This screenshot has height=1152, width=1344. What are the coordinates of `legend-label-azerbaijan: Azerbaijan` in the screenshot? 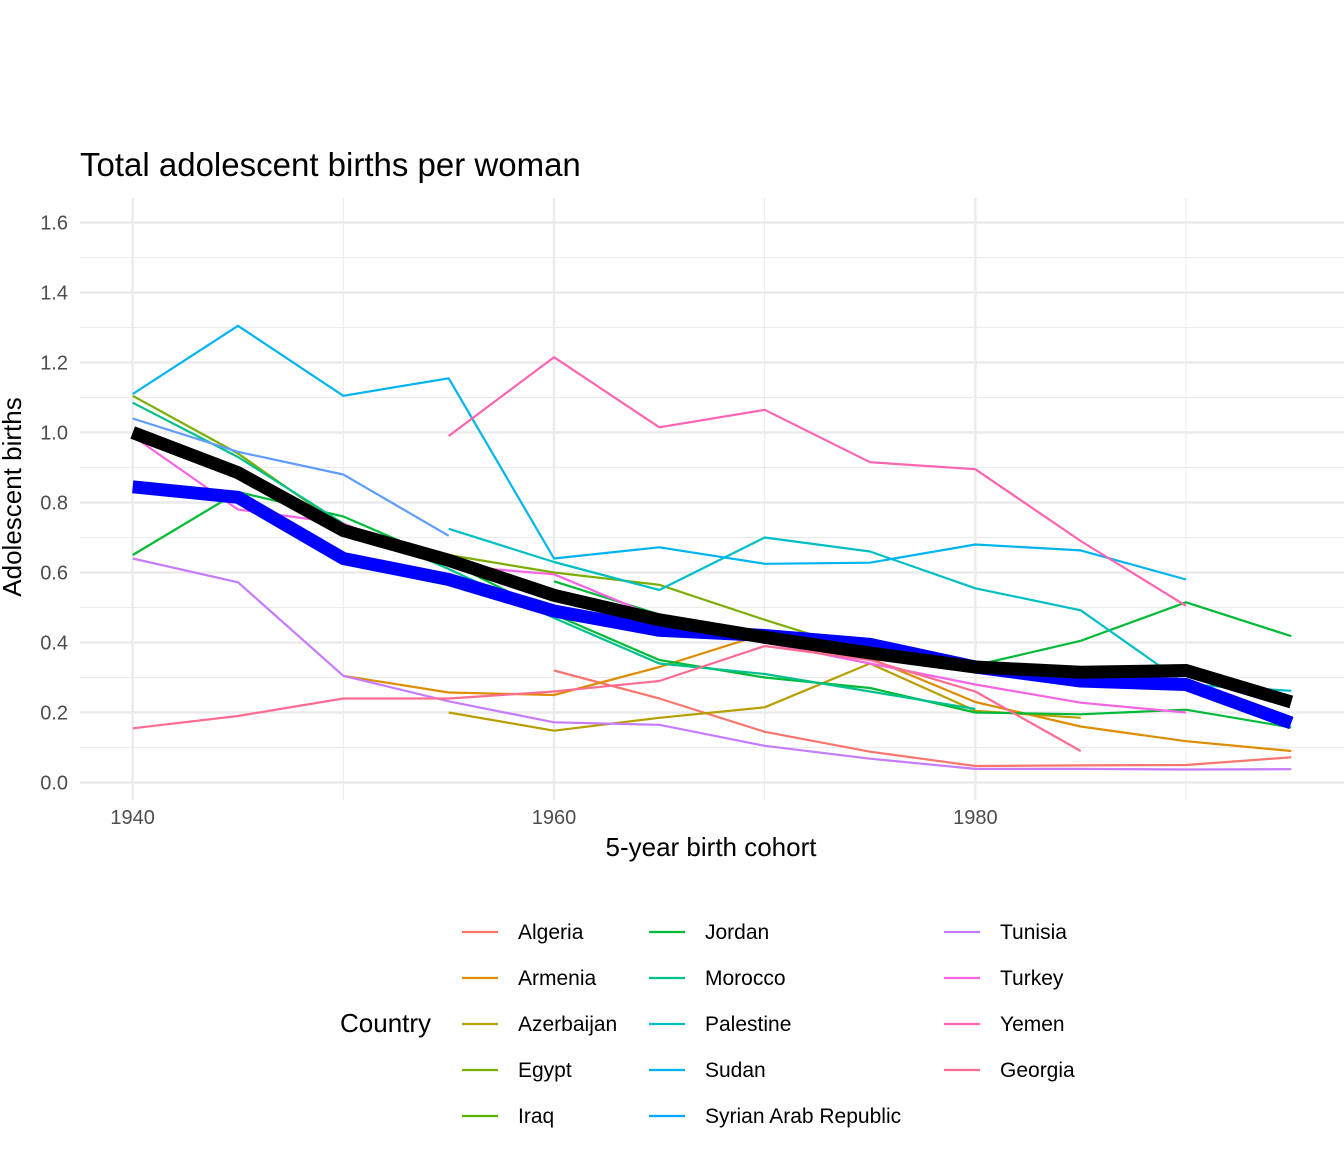 It's located at (567, 1024).